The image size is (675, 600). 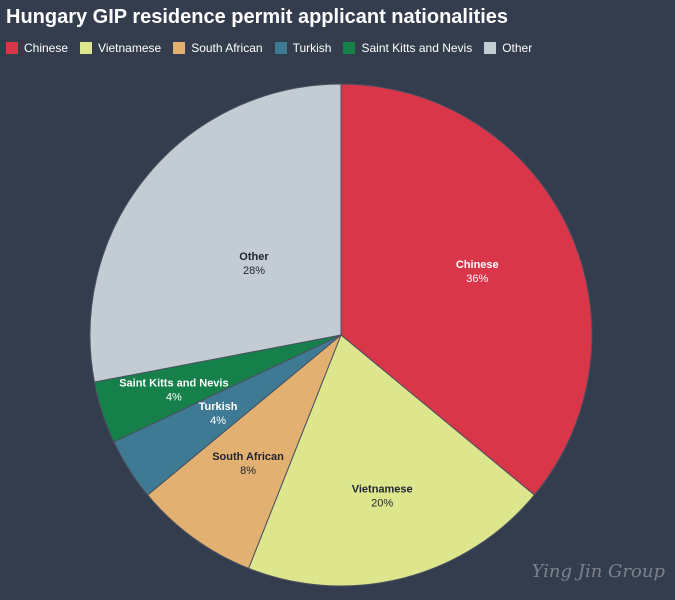 What do you see at coordinates (382, 489) in the screenshot?
I see `slice-label: Vietnamese` at bounding box center [382, 489].